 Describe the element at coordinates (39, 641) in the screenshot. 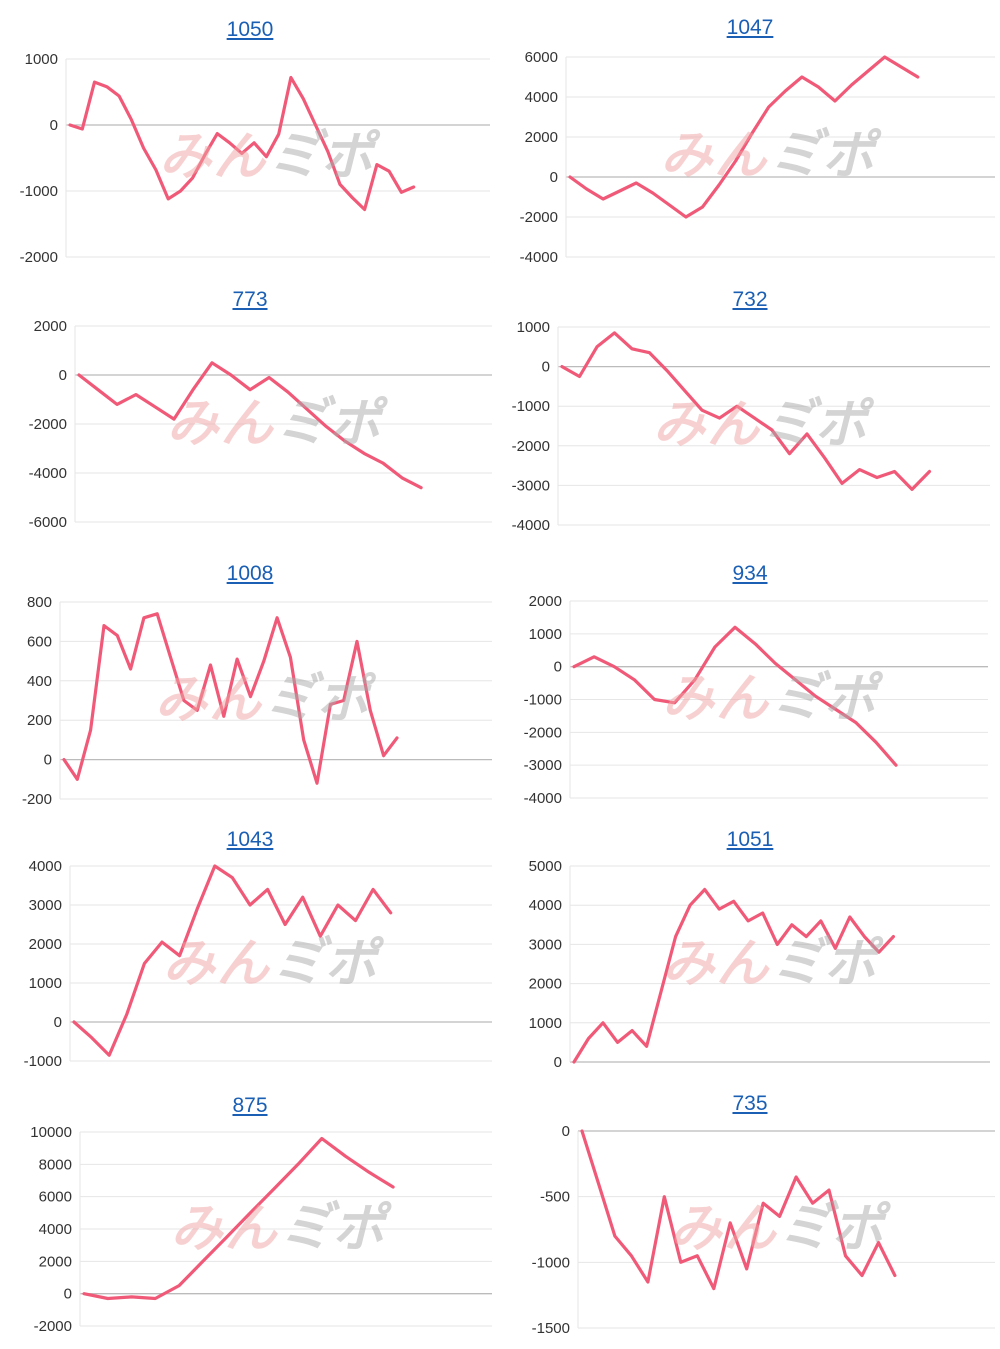

I see `y-tick-label: 600` at that location.